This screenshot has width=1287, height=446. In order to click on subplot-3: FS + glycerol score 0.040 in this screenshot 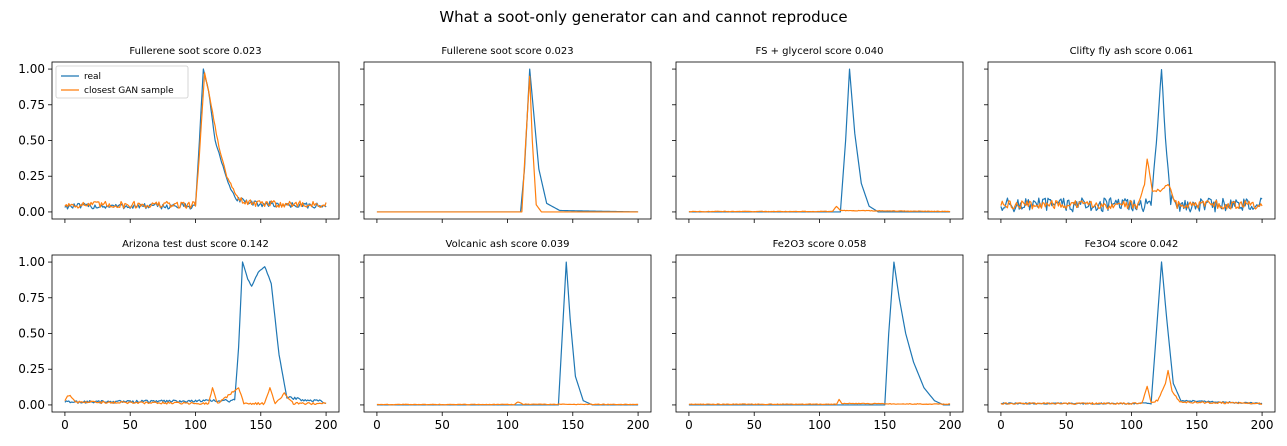, I will do `click(818, 134)`.